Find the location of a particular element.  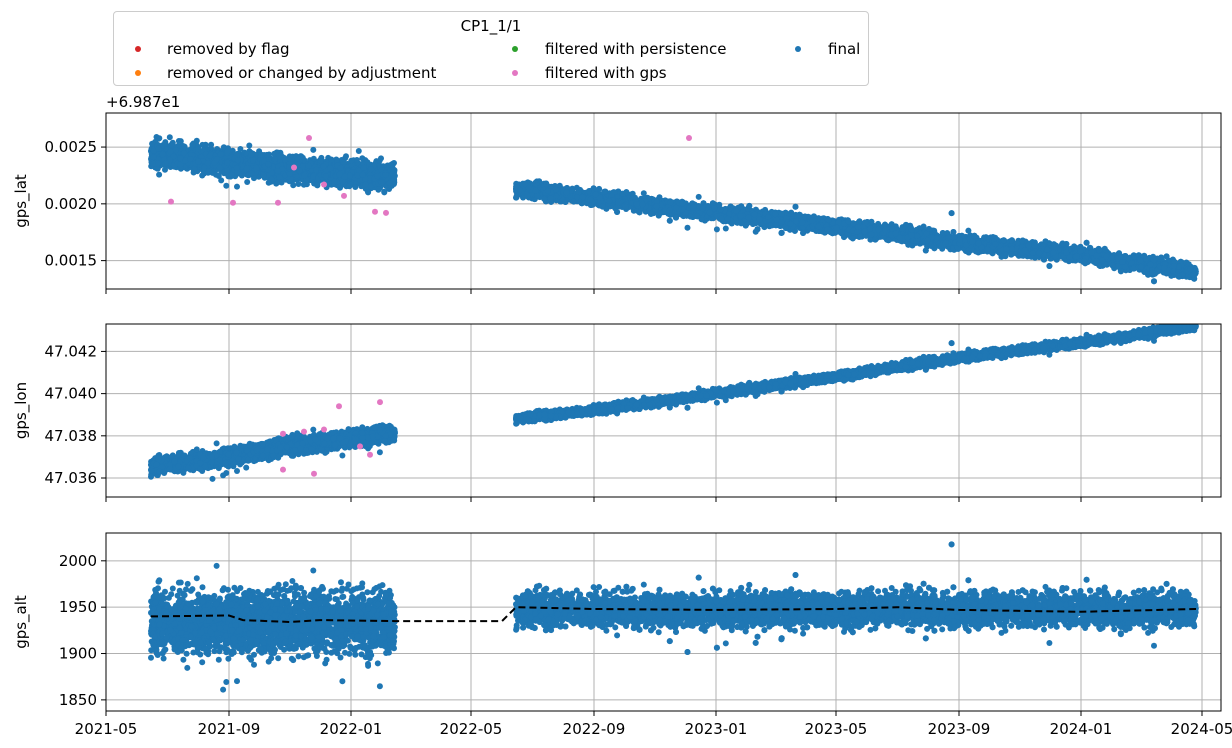

y-tick-label: 0.0020 is located at coordinates (71, 204).